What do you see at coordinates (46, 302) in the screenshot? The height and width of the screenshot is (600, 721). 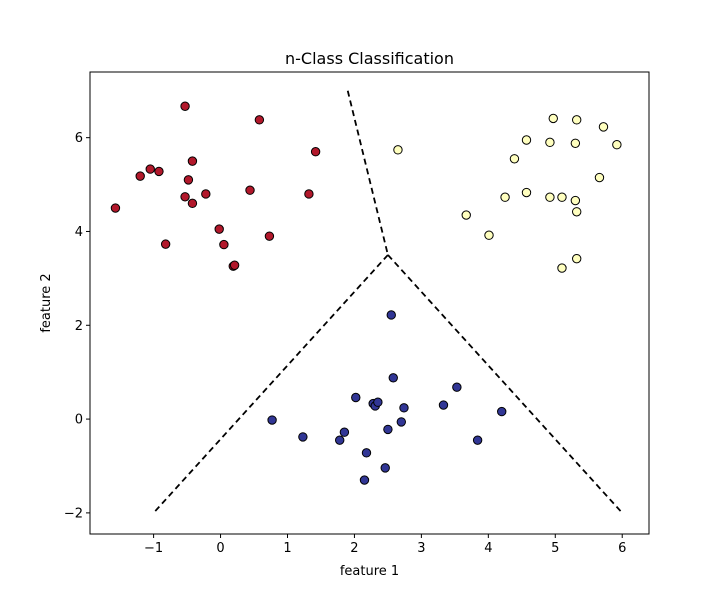 I see `y-axis-label: feature 2` at bounding box center [46, 302].